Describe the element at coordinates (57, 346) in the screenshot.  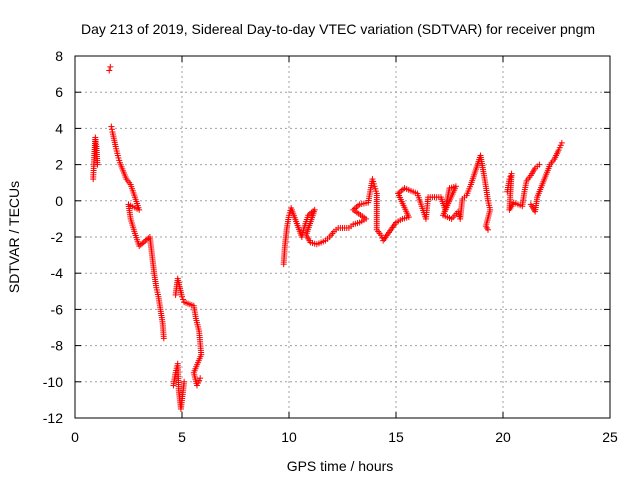
I see `y-tick-label: -8` at that location.